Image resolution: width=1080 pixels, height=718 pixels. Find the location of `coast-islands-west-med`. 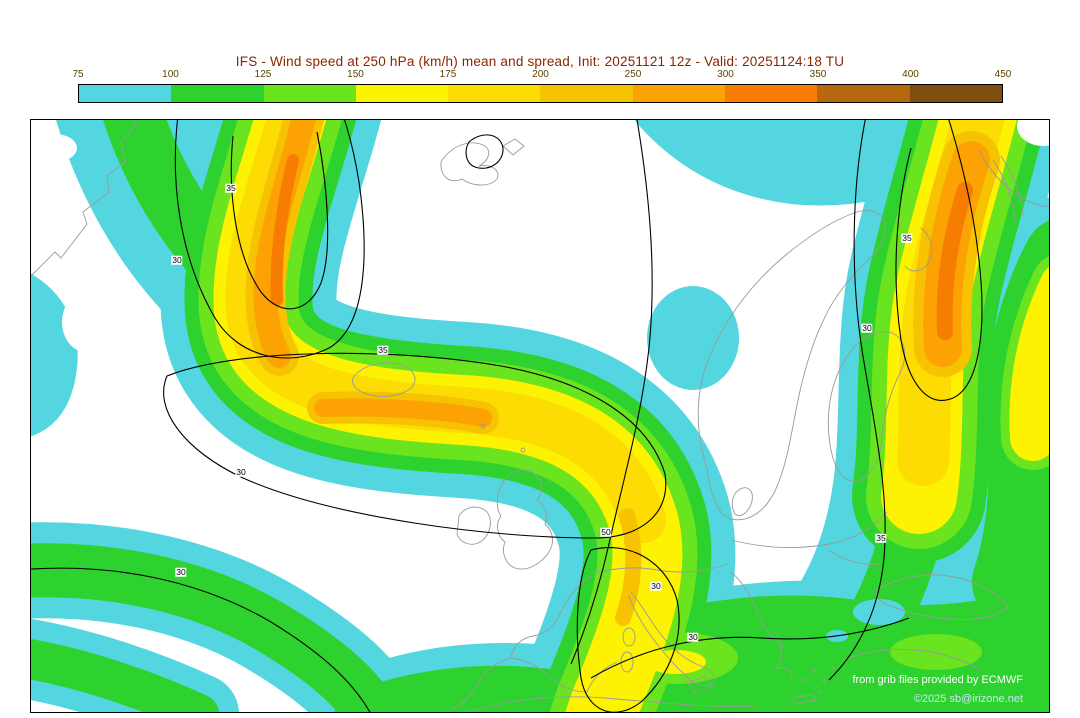

coast-islands-west-med is located at coordinates (666, 660).